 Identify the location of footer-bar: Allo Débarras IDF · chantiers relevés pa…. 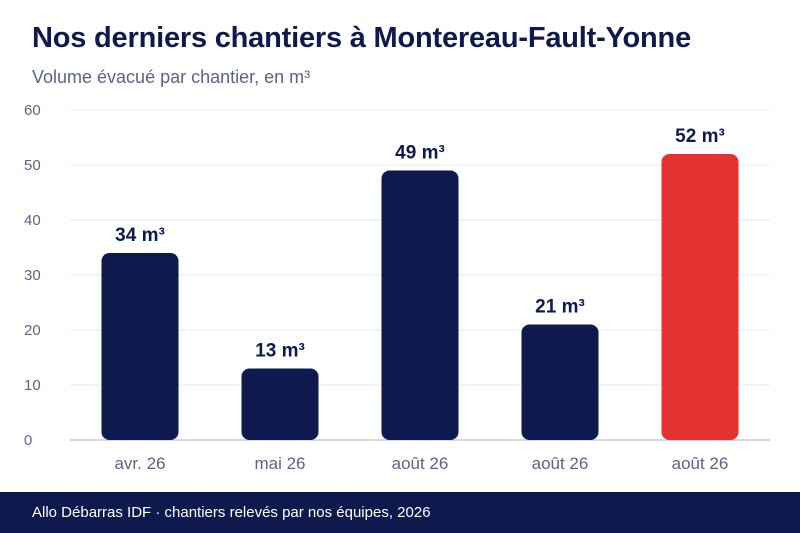
(400, 512).